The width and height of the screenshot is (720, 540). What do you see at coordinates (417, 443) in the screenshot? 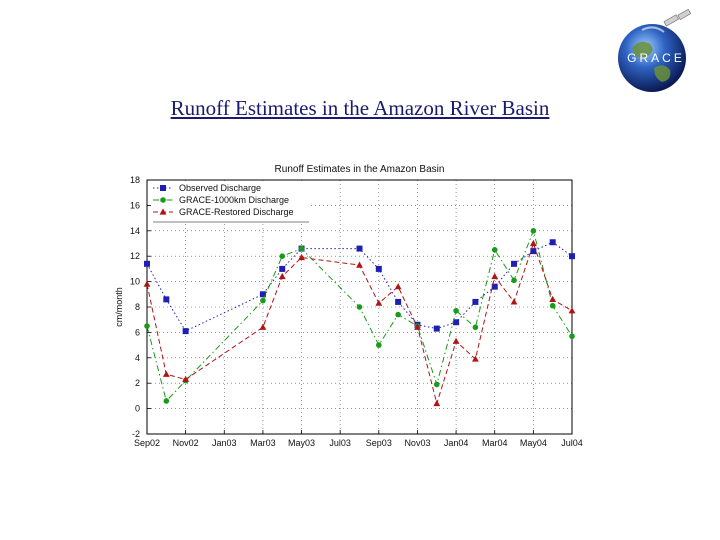
I see `x-tick-label: Nov03` at bounding box center [417, 443].